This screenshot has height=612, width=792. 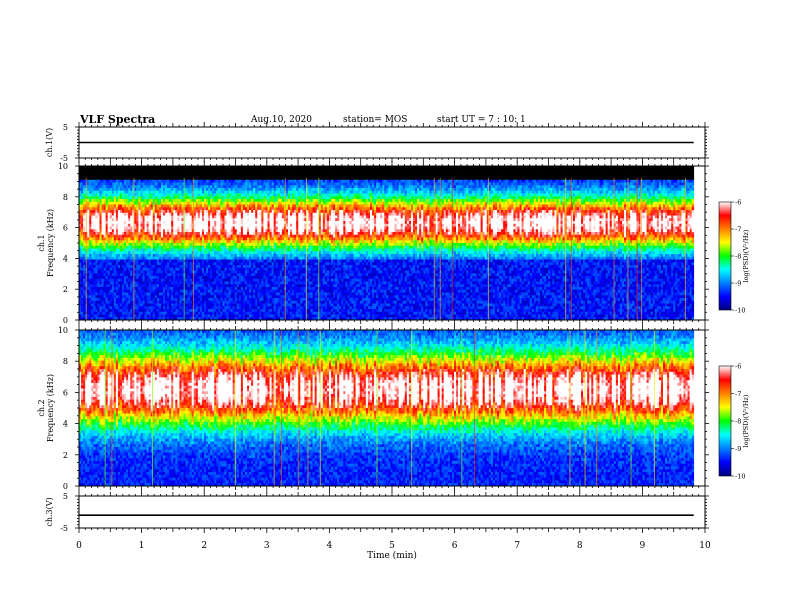 I want to click on x-tick-label: 2, so click(x=204, y=546).